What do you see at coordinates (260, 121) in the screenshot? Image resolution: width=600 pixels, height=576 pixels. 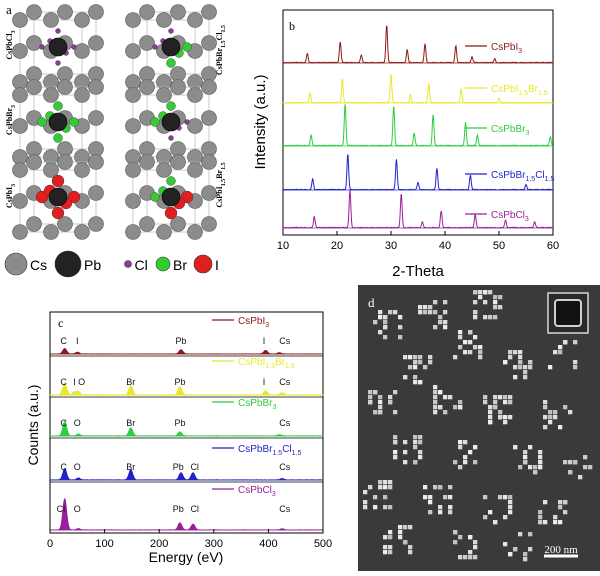 I see `xrd-y-axis-label: Intensity (a.u.)` at bounding box center [260, 121].